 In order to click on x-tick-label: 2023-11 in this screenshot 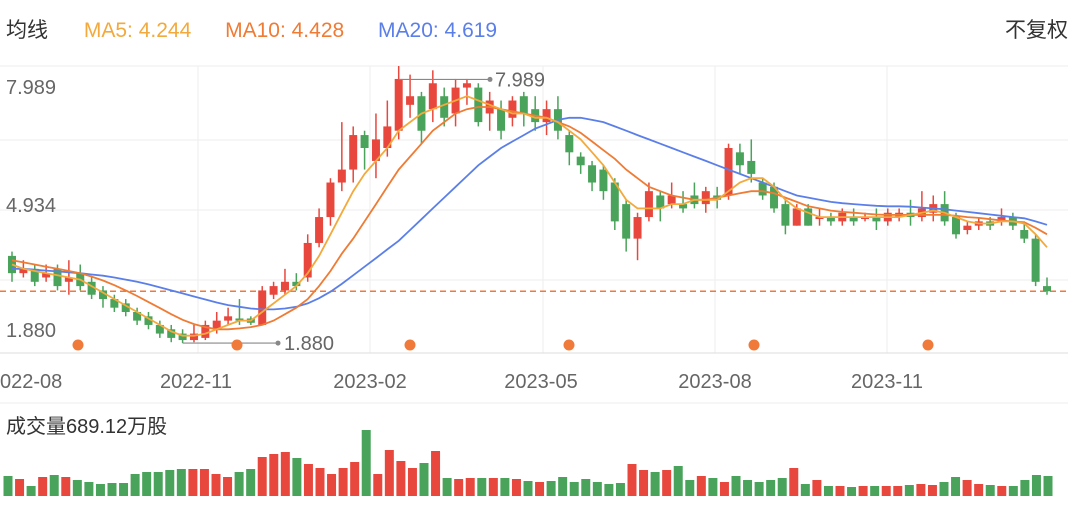, I will do `click(887, 382)`.